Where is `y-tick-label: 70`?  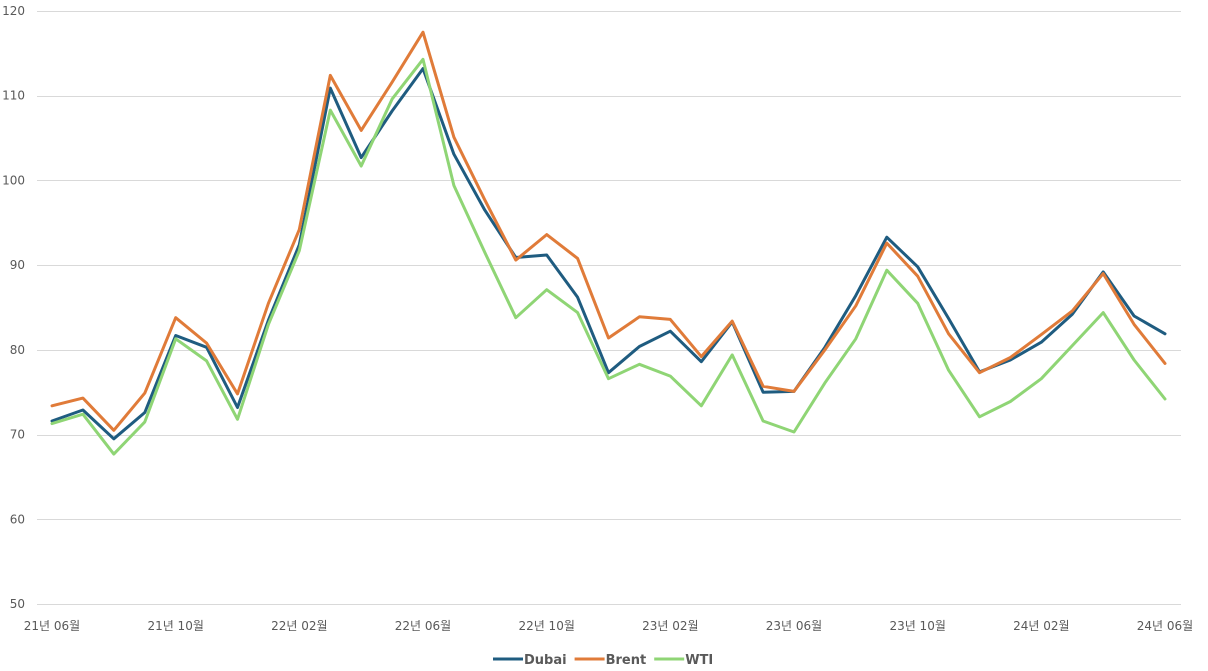
y-tick-label: 70 is located at coordinates (17, 435).